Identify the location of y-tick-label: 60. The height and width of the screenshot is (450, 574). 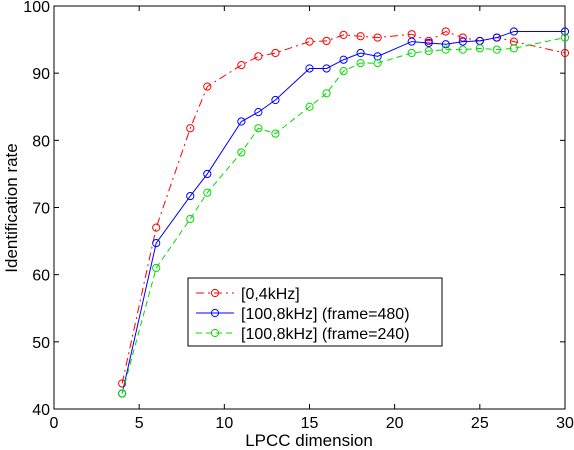
(41, 276).